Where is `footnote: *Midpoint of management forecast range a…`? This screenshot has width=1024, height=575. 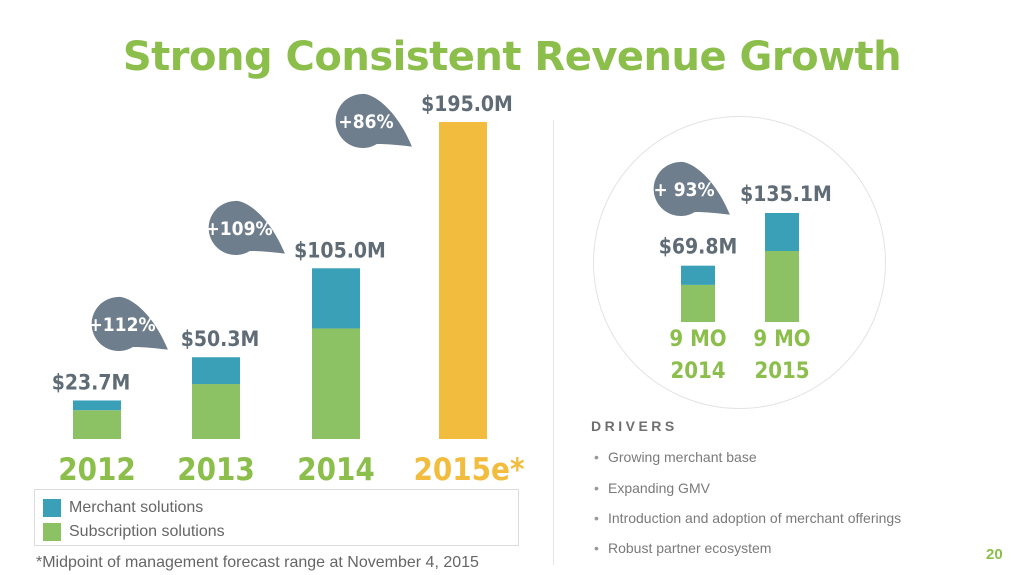
footnote: *Midpoint of management forecast range a… is located at coordinates (257, 562).